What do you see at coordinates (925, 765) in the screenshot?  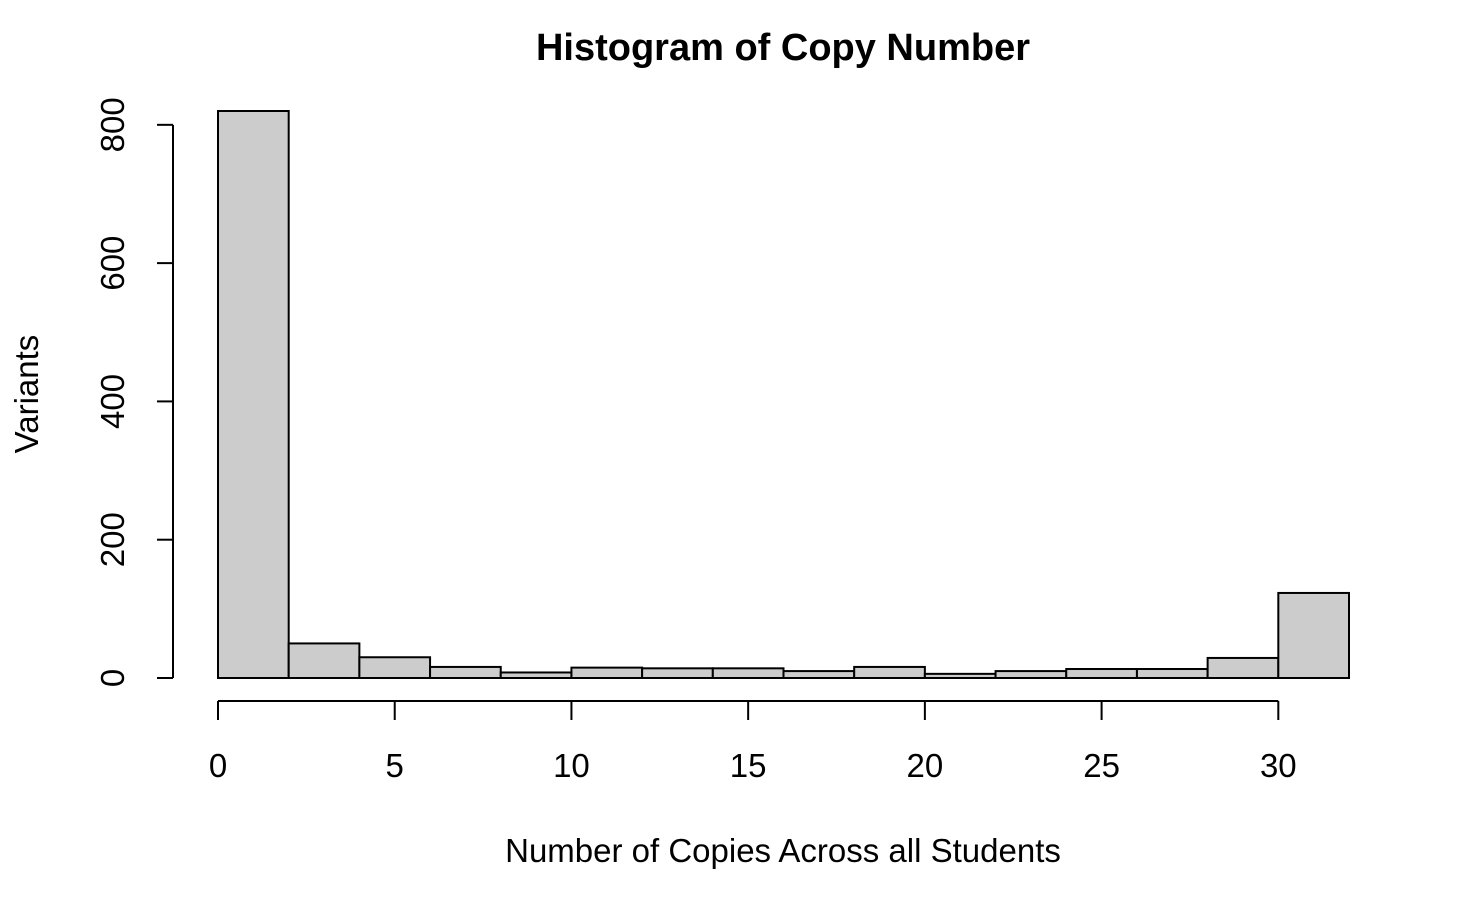 I see `x-tick-label: 20` at bounding box center [925, 765].